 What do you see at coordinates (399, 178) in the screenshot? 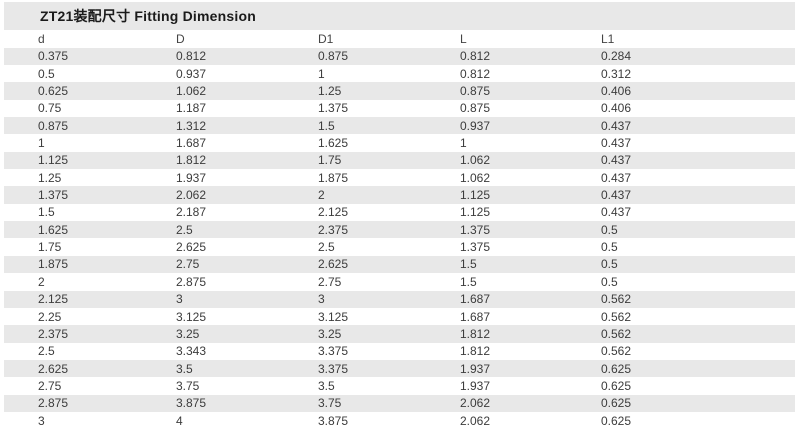
I see `table-row: 1.25 1.937 1.875 1.062 0.437` at bounding box center [399, 178].